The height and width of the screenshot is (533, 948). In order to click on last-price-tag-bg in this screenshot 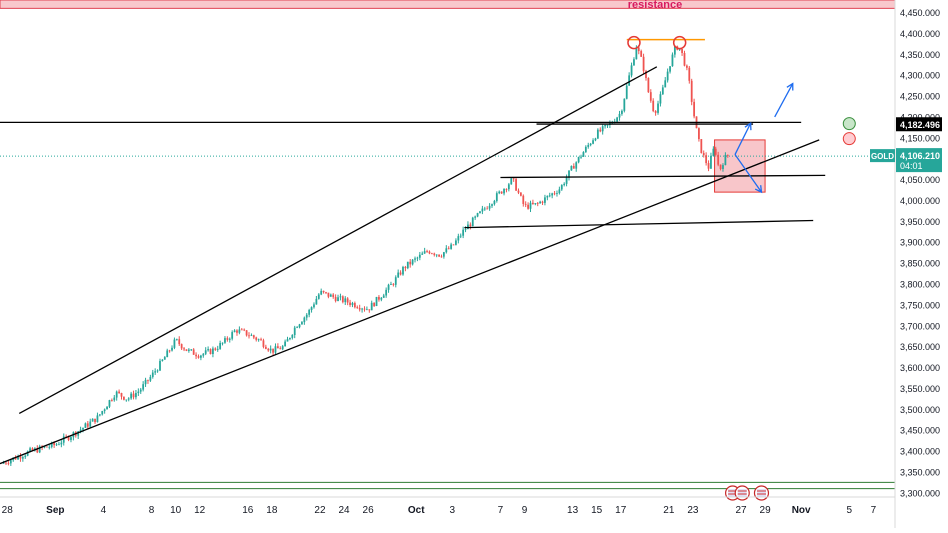, I will do `click(919, 160)`.